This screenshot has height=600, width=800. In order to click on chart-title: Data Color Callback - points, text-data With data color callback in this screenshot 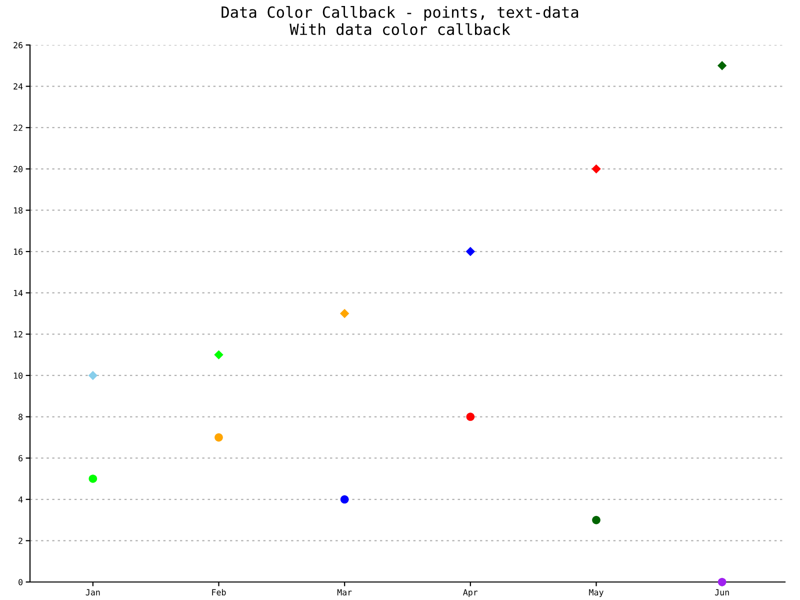, I will do `click(400, 21)`.